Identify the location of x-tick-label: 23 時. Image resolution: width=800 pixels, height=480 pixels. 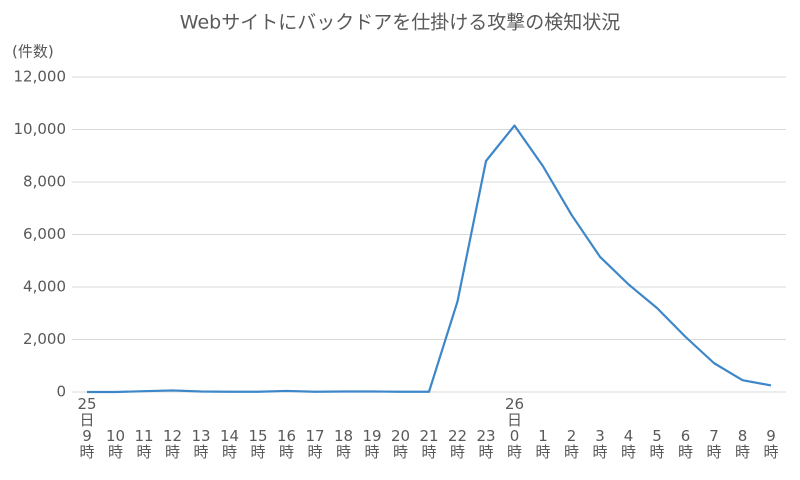
(485, 444).